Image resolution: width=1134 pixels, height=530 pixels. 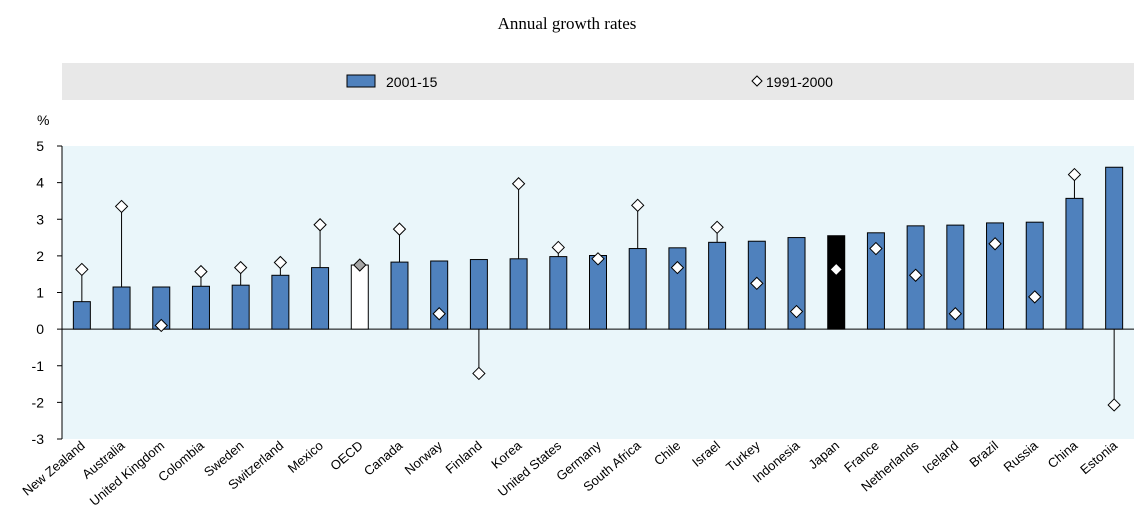 I want to click on marker-chile, so click(x=677, y=267).